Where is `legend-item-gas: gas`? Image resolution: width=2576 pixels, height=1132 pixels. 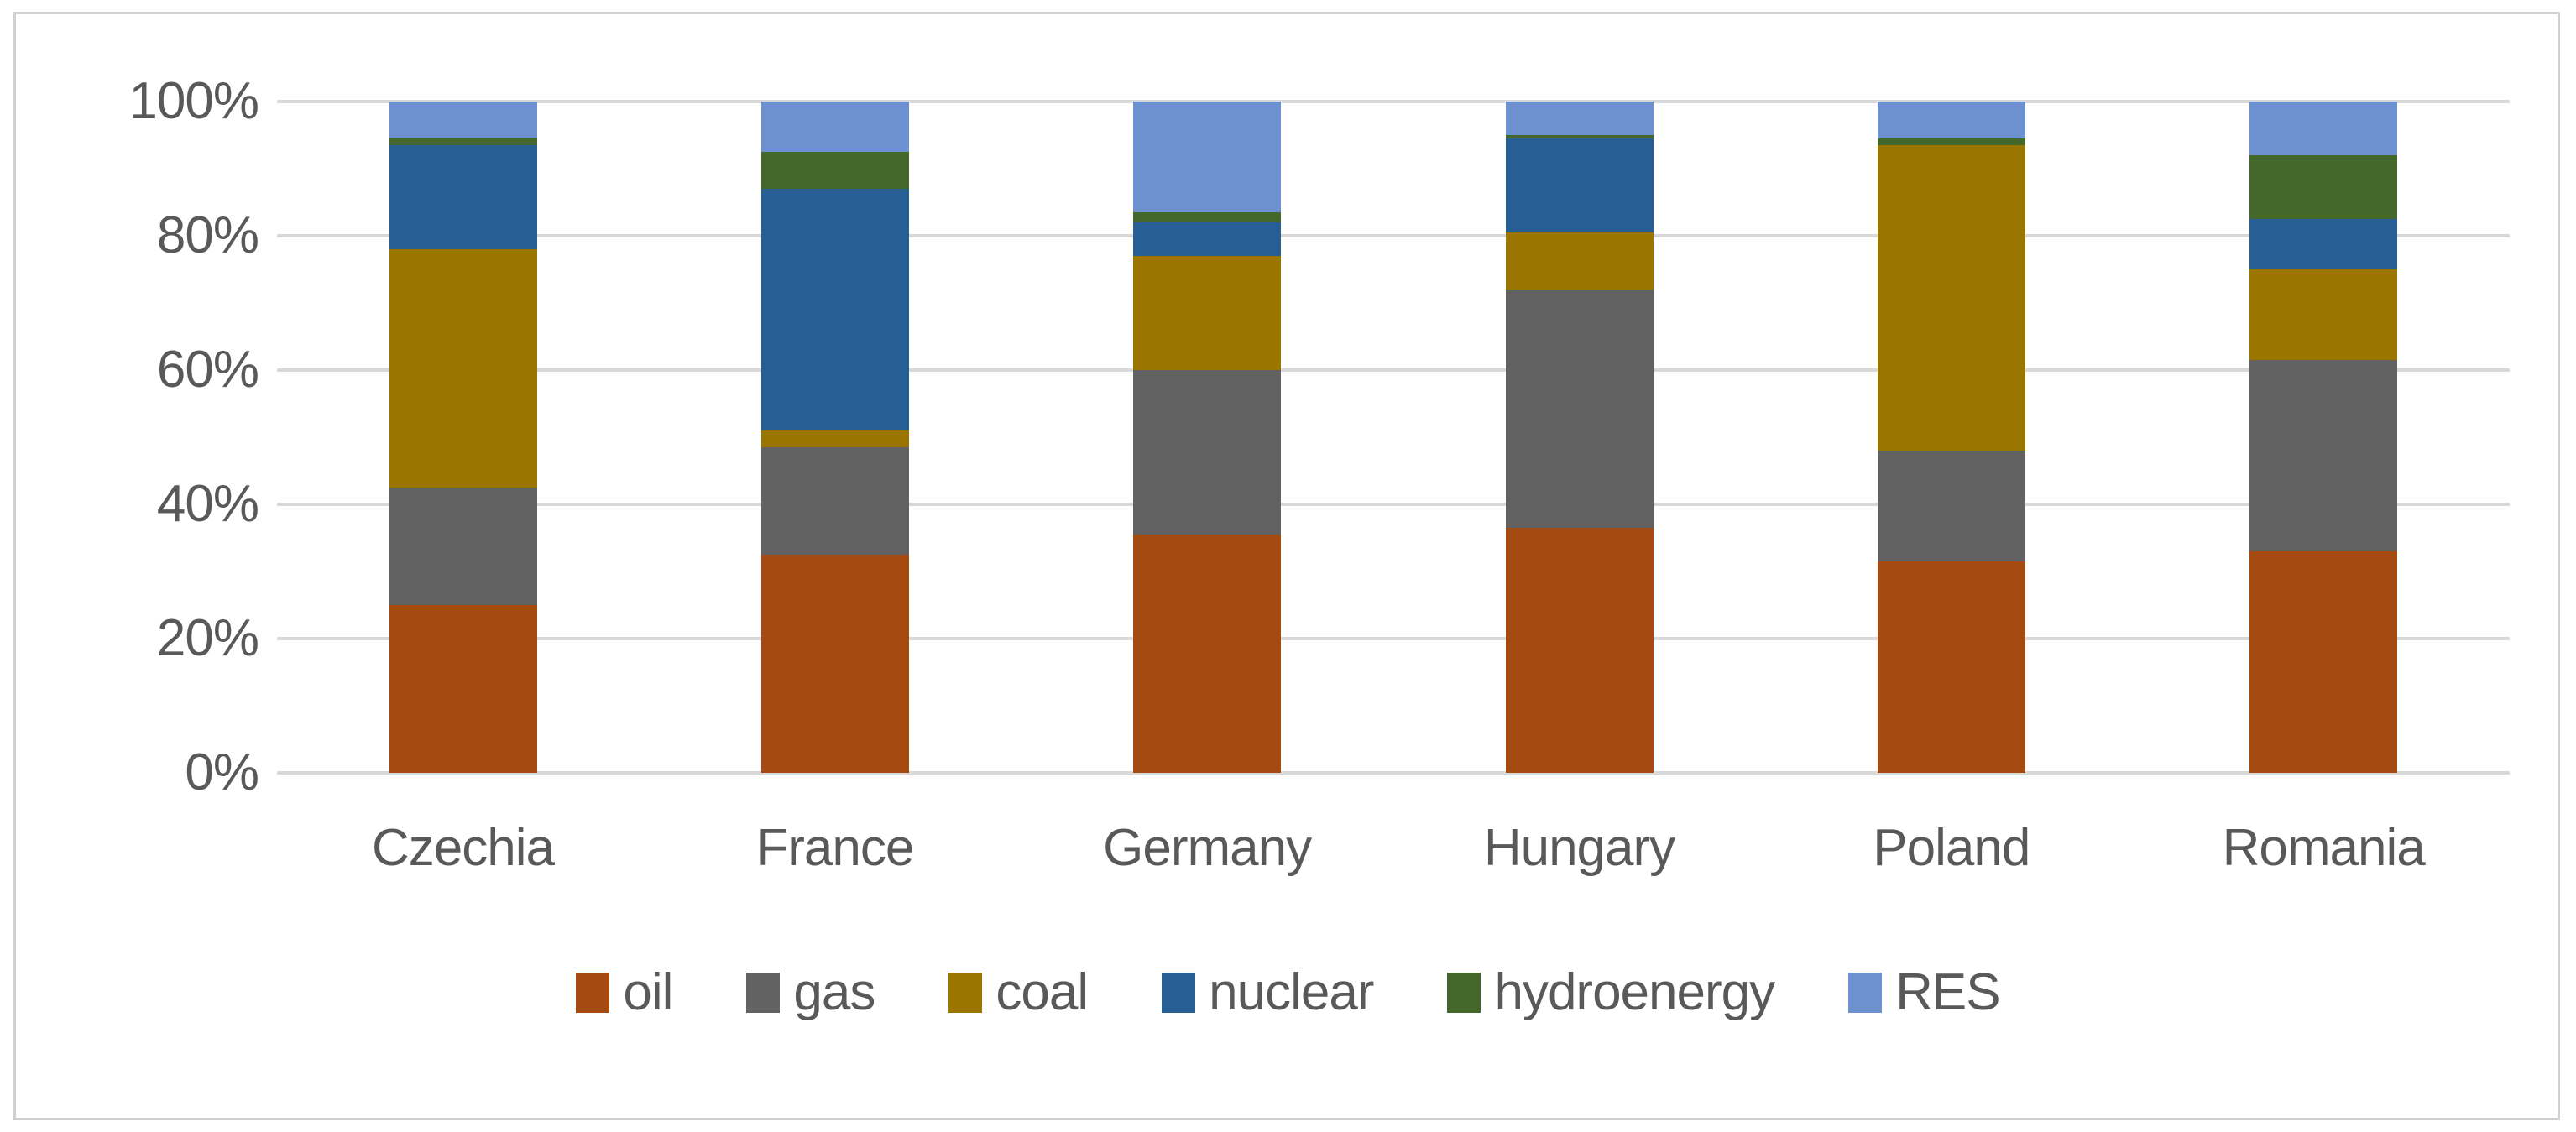
legend-item-gas: gas is located at coordinates (810, 993).